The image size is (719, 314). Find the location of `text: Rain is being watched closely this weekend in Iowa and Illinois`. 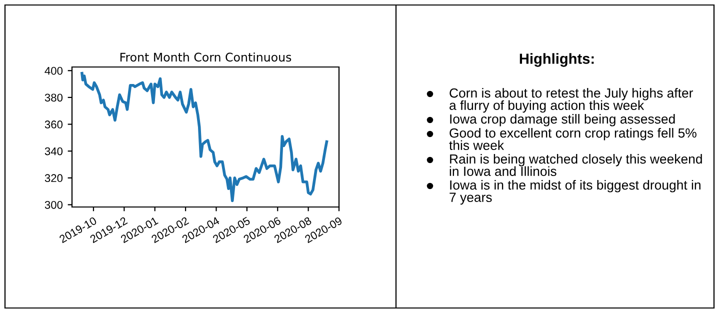

text: Rain is being watched closely this weekend in Iowa and Illinois is located at coordinates (576, 165).